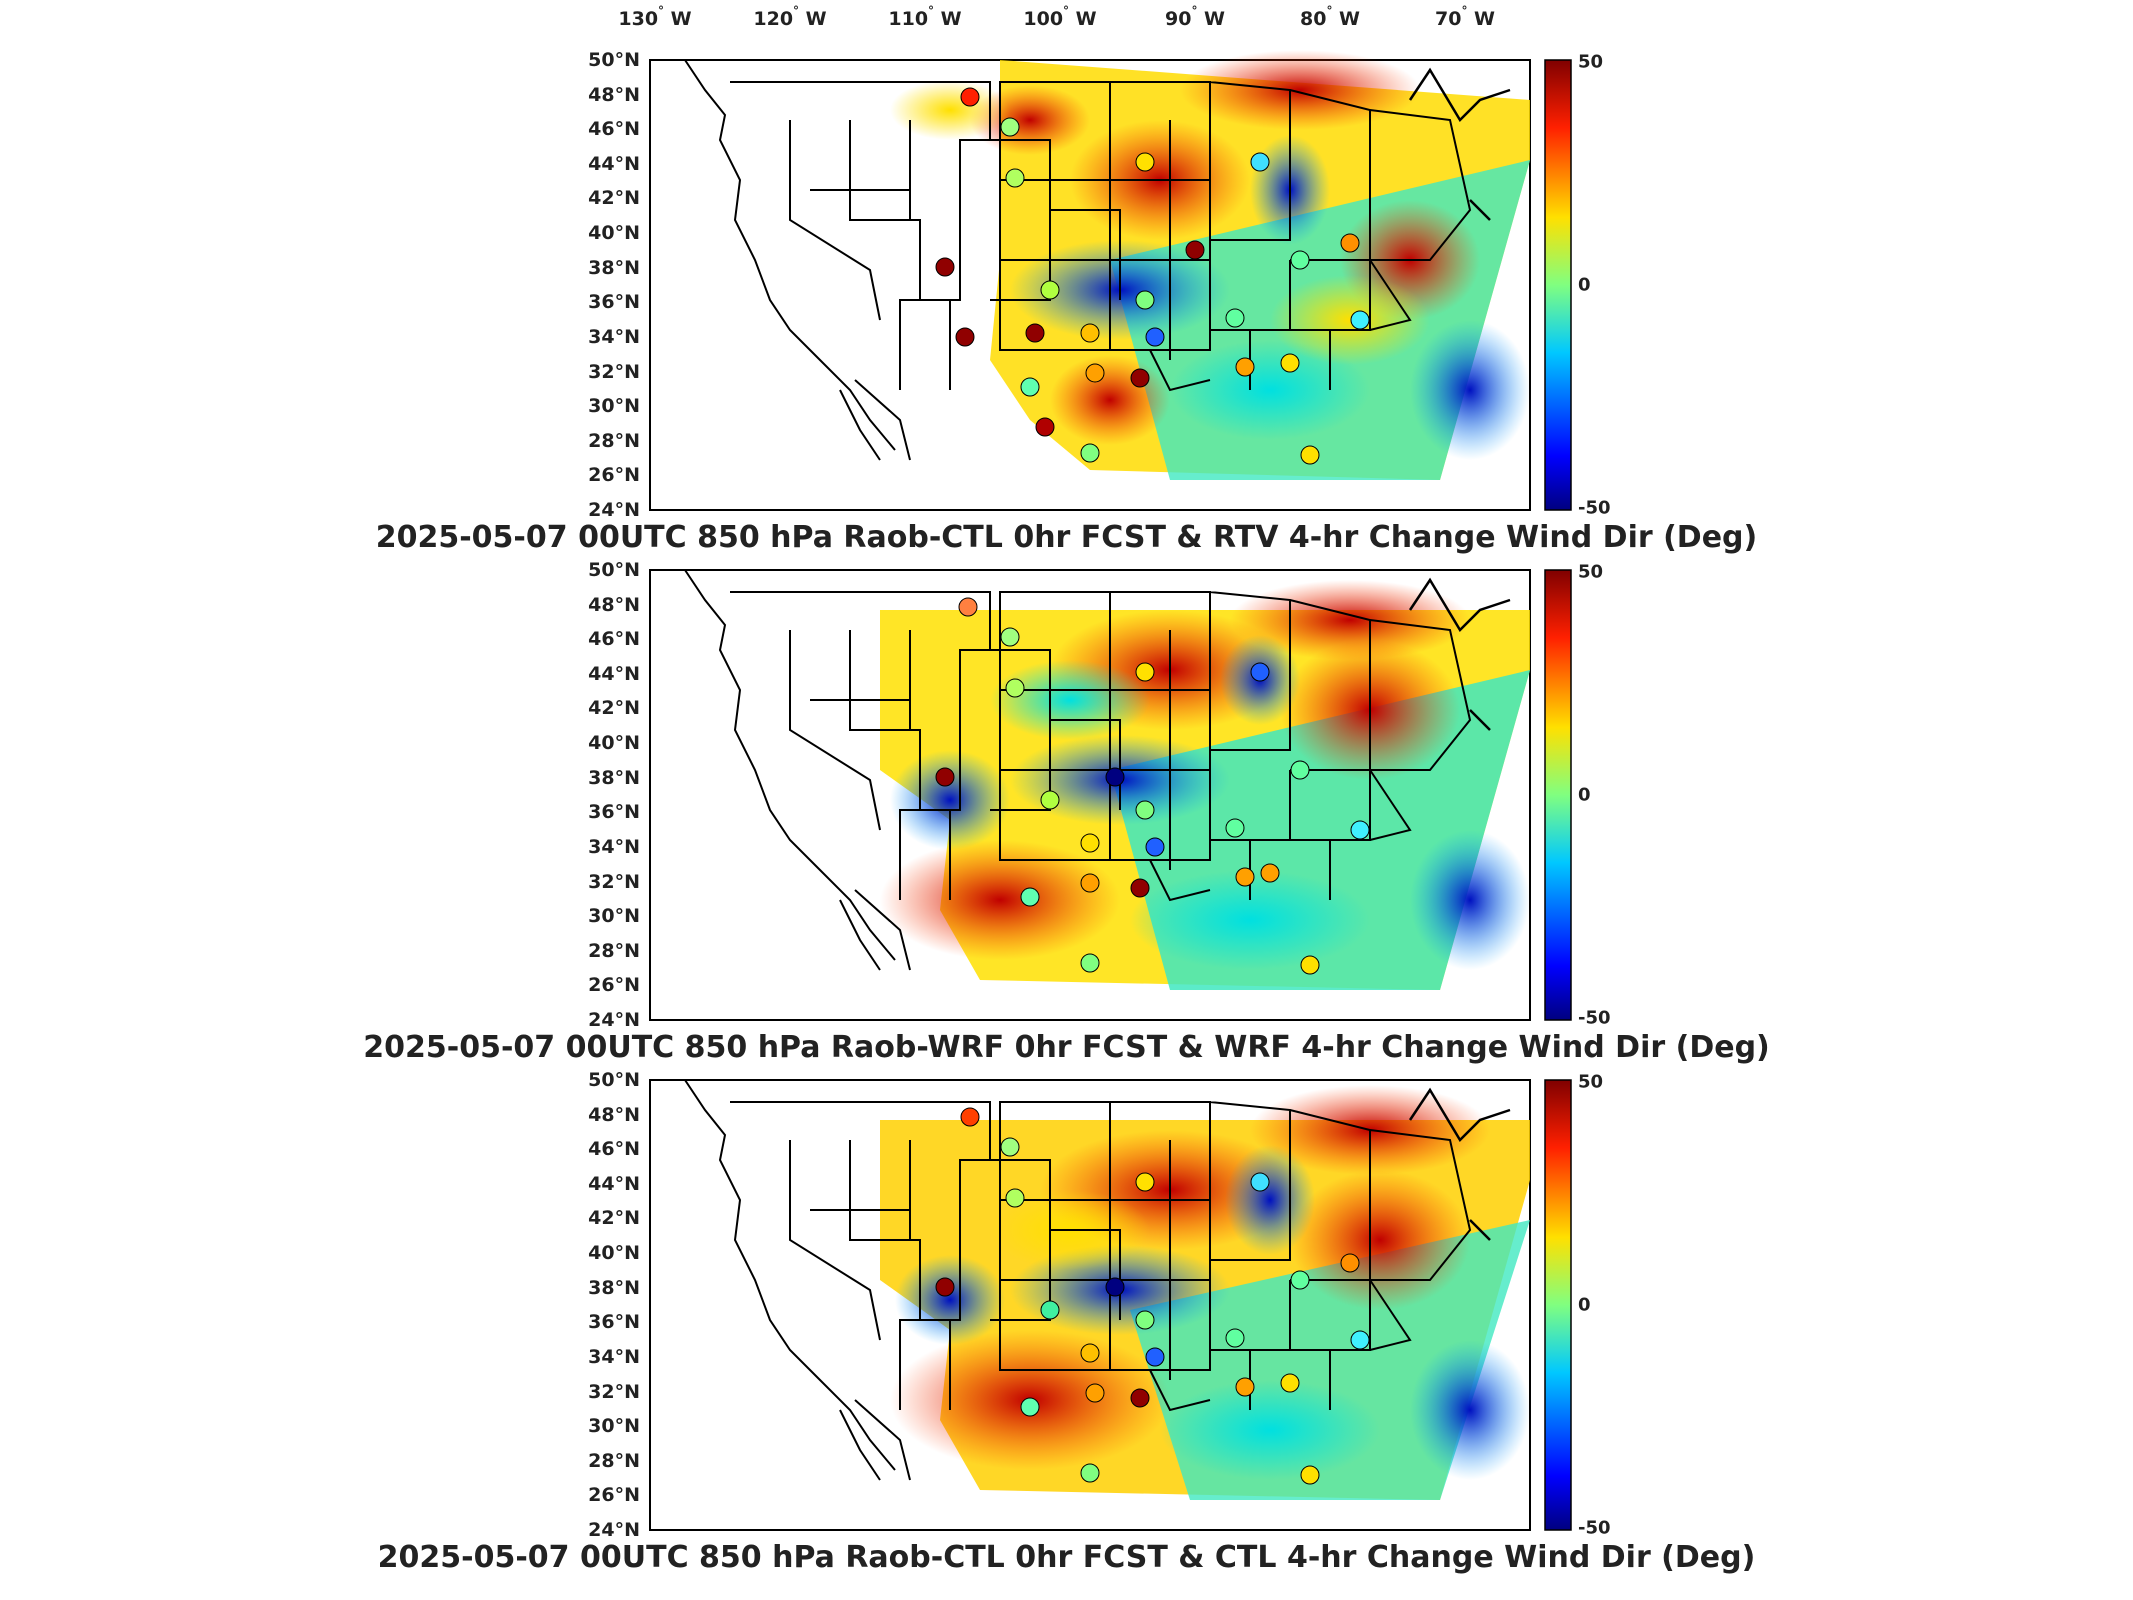 The height and width of the screenshot is (1600, 2133). Describe the element at coordinates (1594, 508) in the screenshot. I see `colorbar-1-min-label: -50` at that location.